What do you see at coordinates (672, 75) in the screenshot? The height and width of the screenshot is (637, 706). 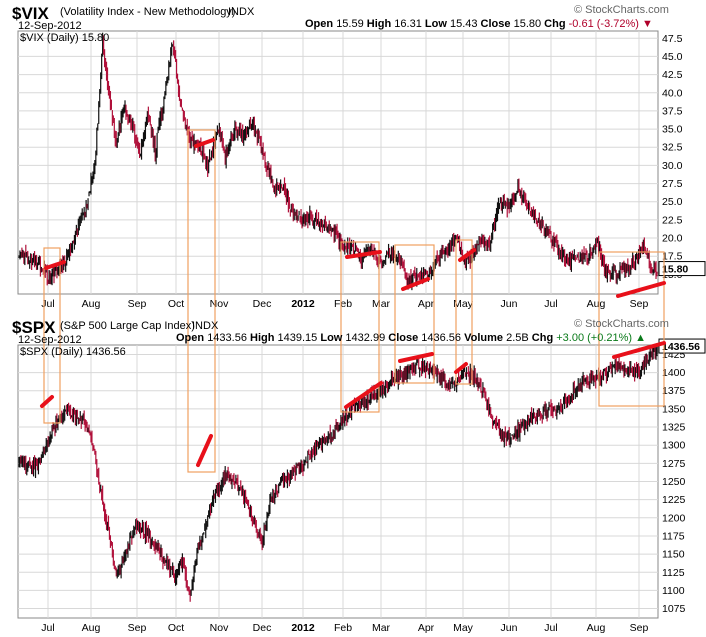 I see `vix-y-tick-label: 42.5` at bounding box center [672, 75].